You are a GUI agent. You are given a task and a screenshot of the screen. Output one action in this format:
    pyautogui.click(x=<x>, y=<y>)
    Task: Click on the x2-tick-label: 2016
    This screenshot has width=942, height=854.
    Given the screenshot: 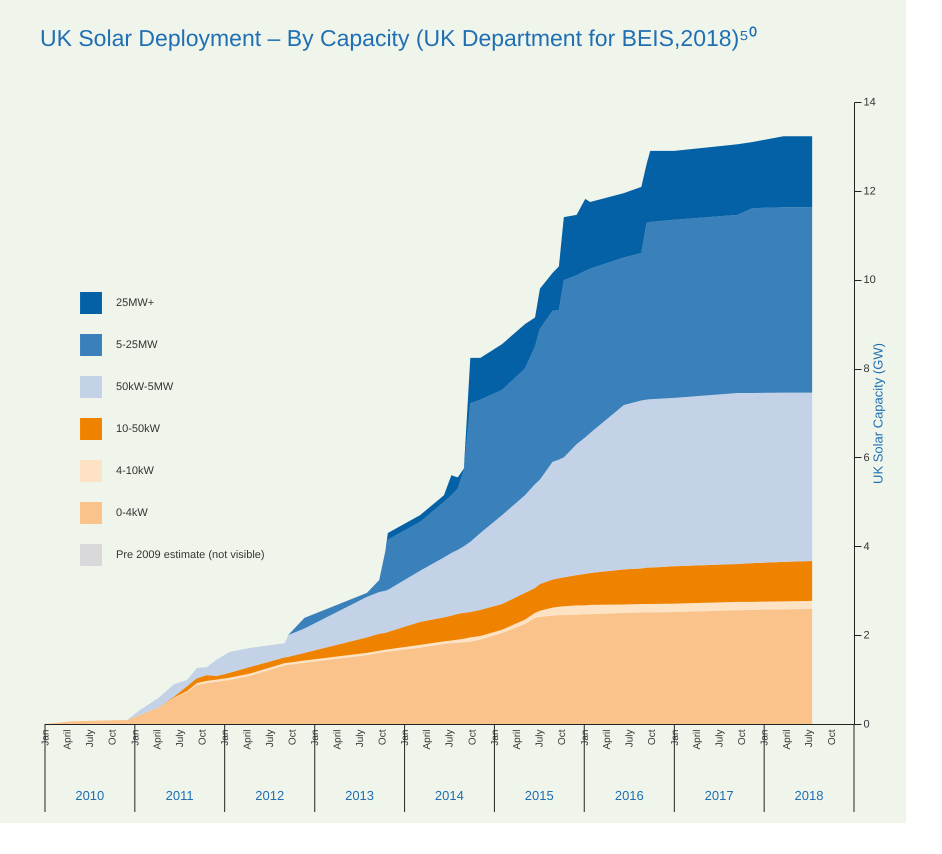 What is the action you would take?
    pyautogui.click(x=629, y=795)
    